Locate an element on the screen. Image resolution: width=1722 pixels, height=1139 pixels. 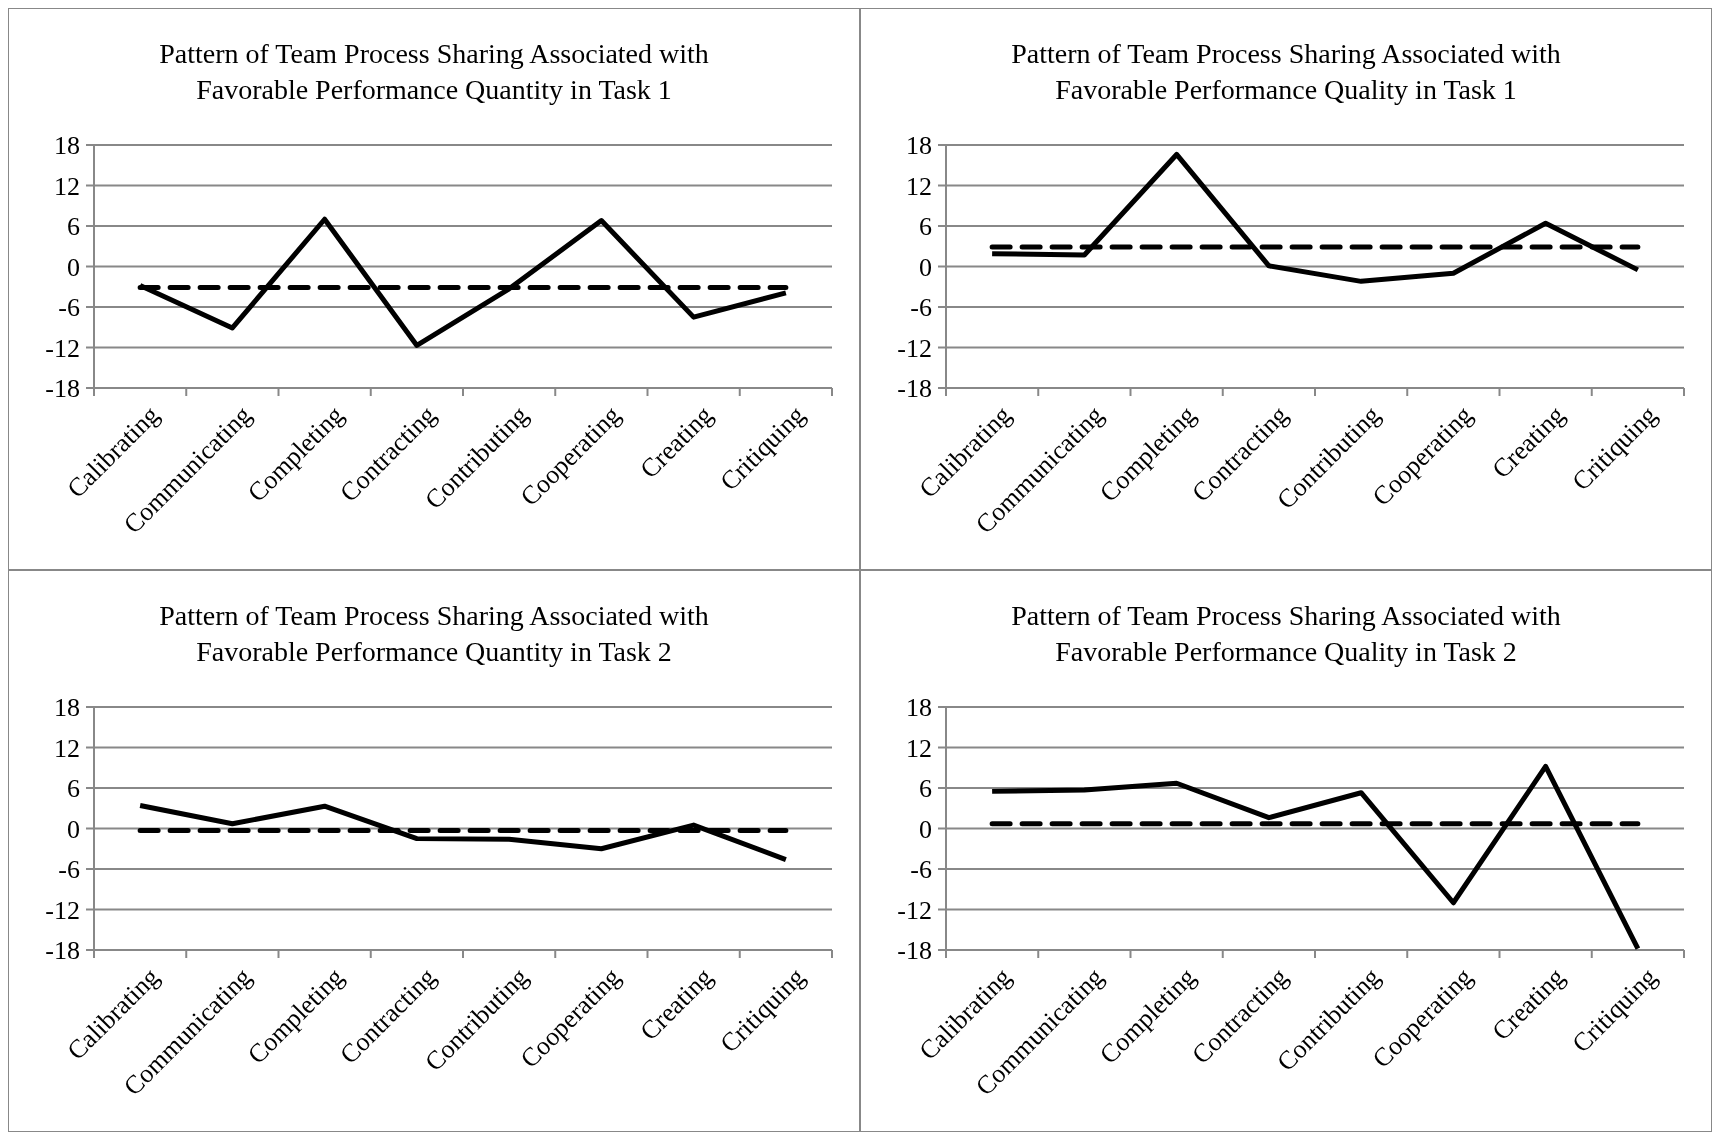
chart-title: Pattern of Team Process Sharing Associated with Favorable Performance Quantity in Task 1 is located at coordinates (434, 71).